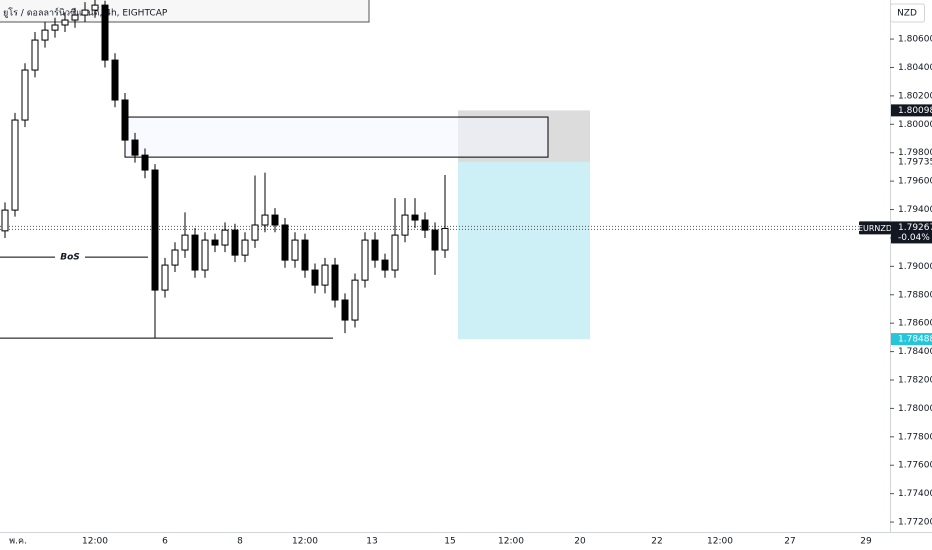  I want to click on x-tick-label: 27, so click(789, 542).